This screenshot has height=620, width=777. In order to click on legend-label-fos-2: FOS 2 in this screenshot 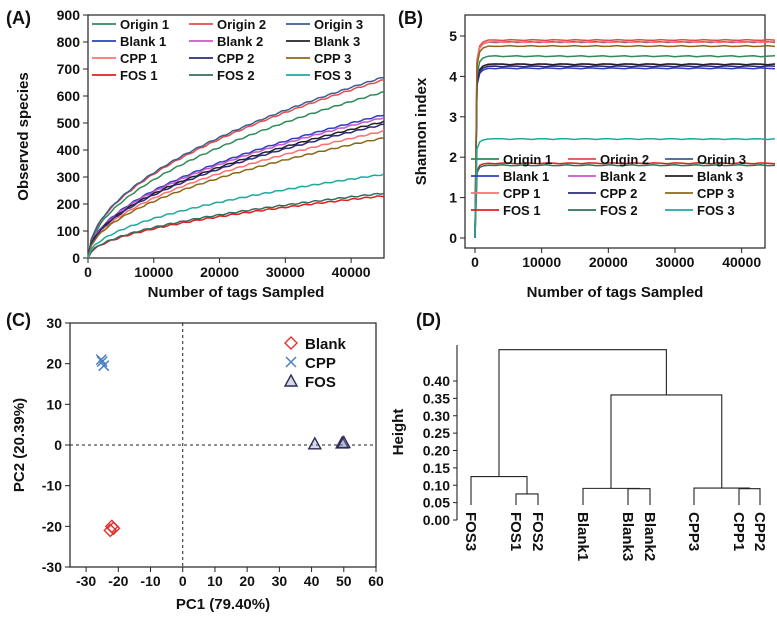, I will do `click(619, 210)`.